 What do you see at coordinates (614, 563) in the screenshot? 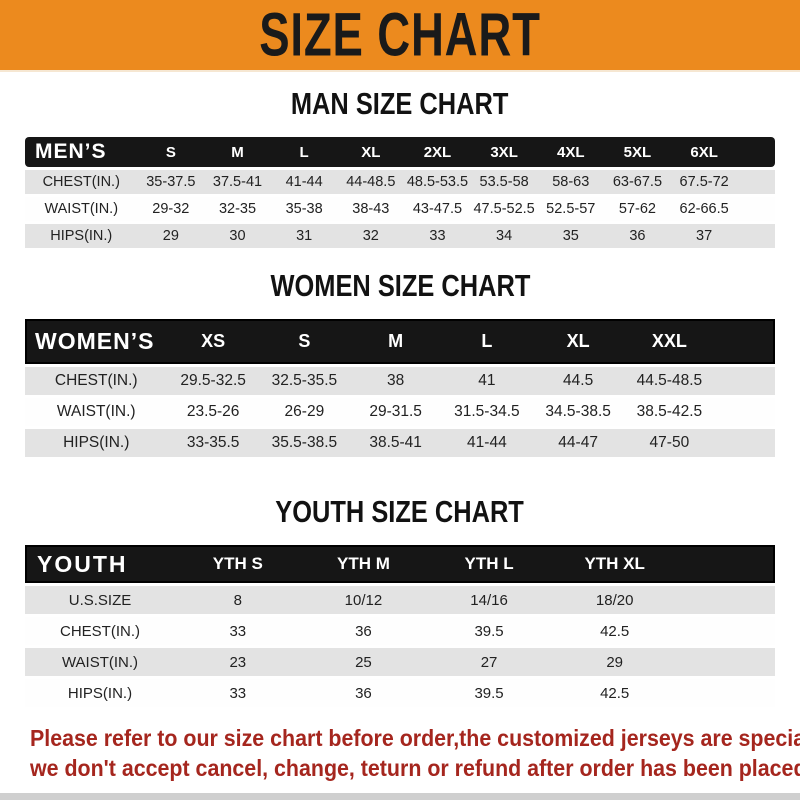
I see `column-header: YTH XL` at bounding box center [614, 563].